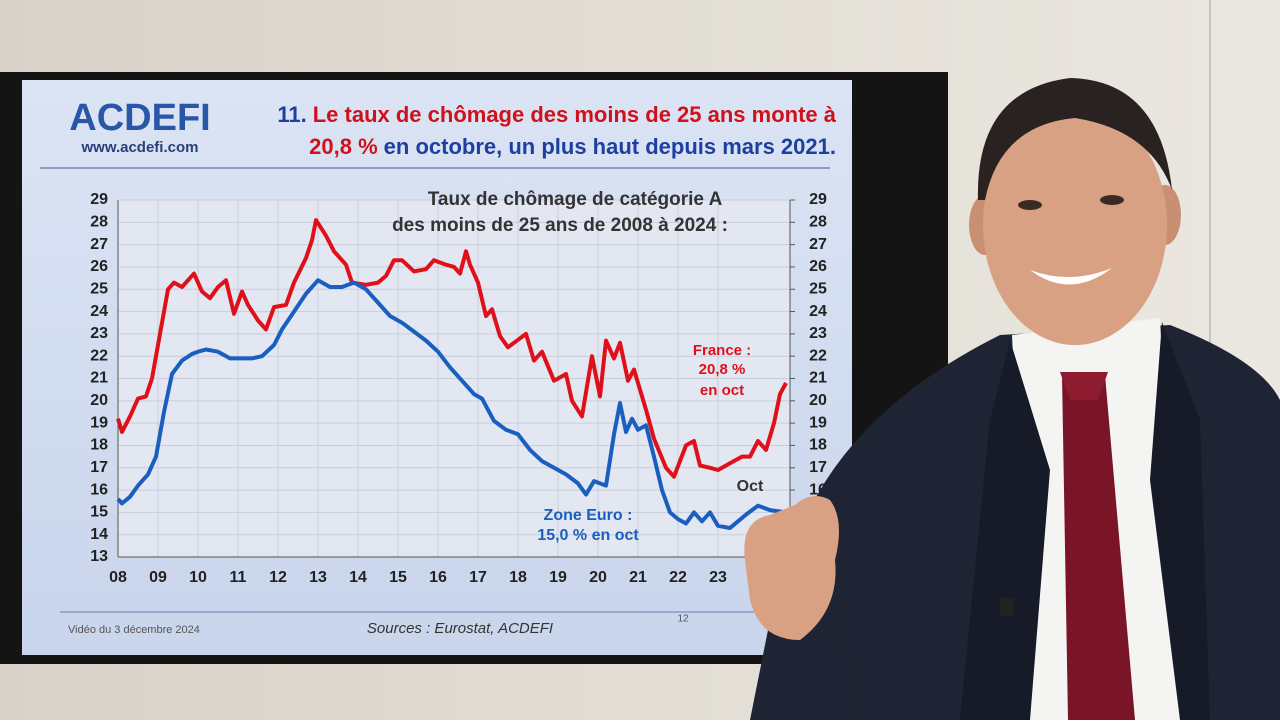  I want to click on hair, so click(1074, 139).